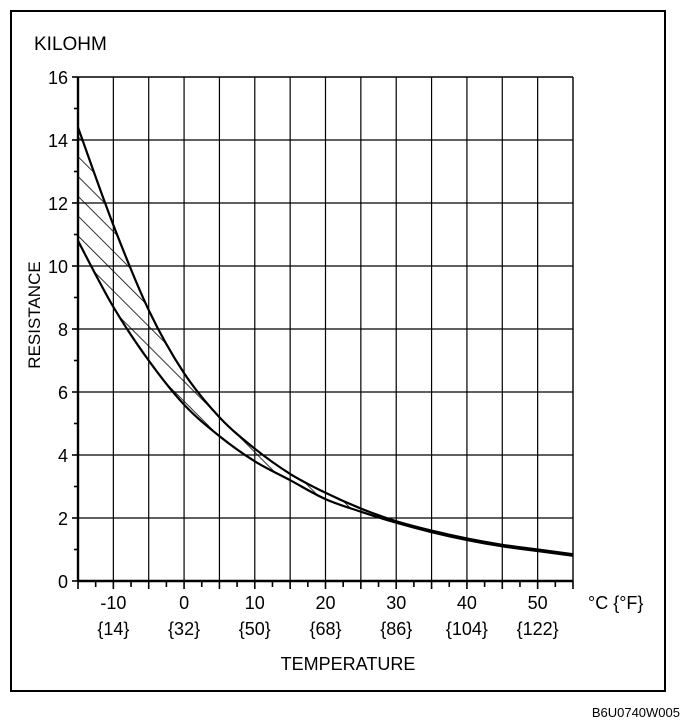 This screenshot has height=724, width=688. What do you see at coordinates (467, 603) in the screenshot?
I see `x-tick-label-celsius: 40` at bounding box center [467, 603].